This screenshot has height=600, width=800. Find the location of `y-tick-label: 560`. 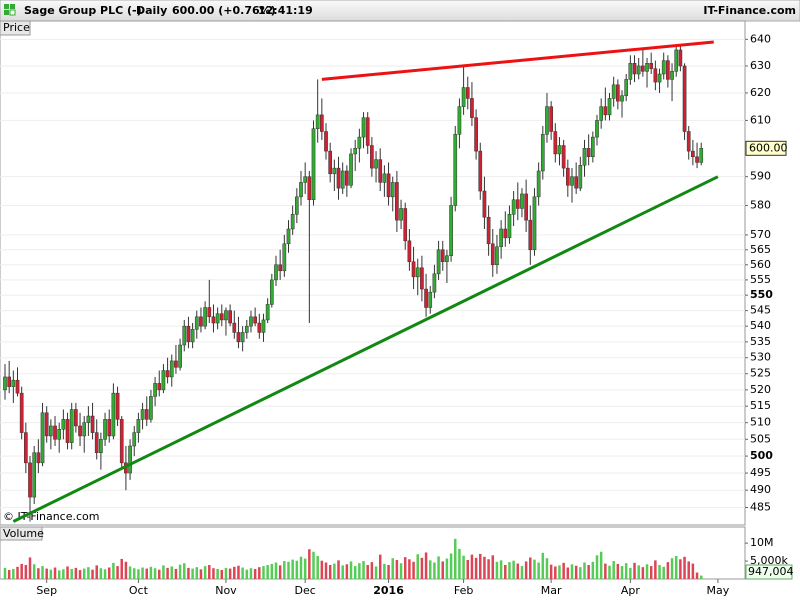

y-tick-label: 560 is located at coordinates (760, 264).